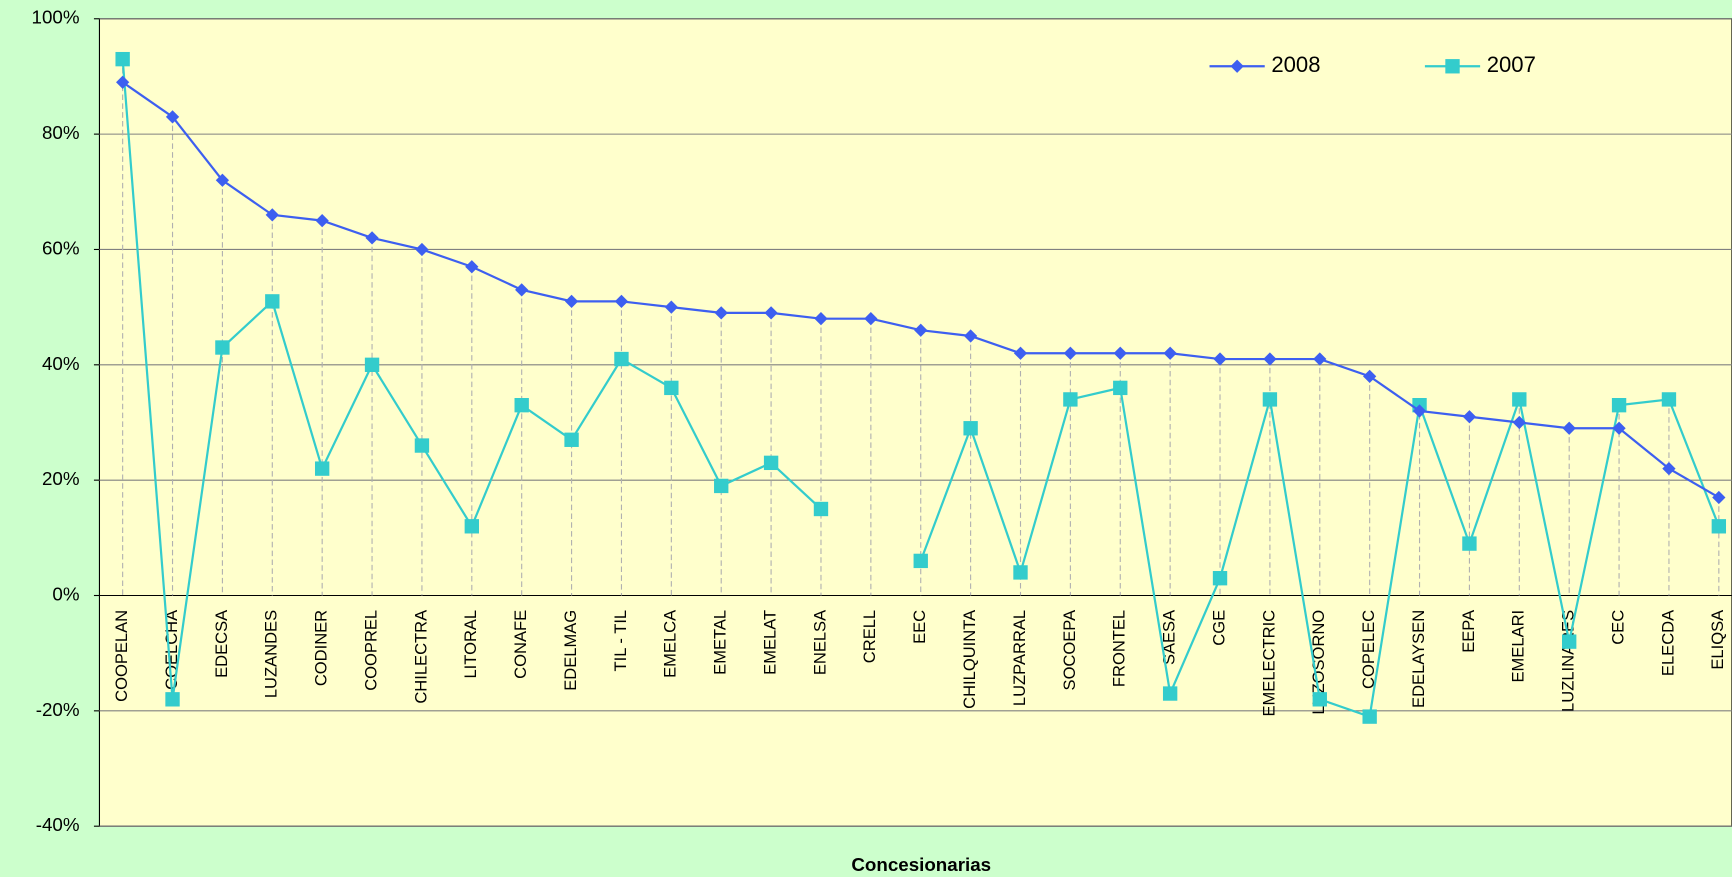 The image size is (1732, 877). Describe the element at coordinates (1452, 66) in the screenshot. I see `legend-marker` at that location.